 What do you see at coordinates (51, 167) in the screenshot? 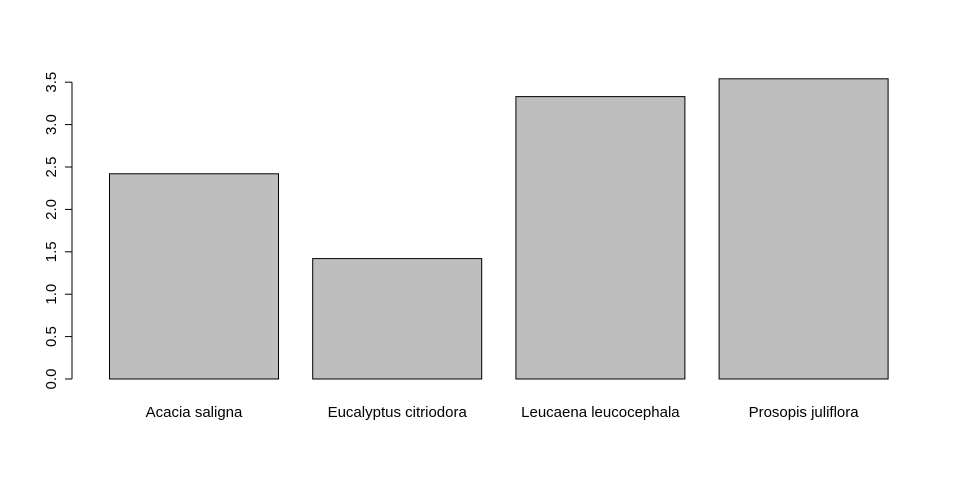
I see `y-tick-label: 2.5` at bounding box center [51, 167].